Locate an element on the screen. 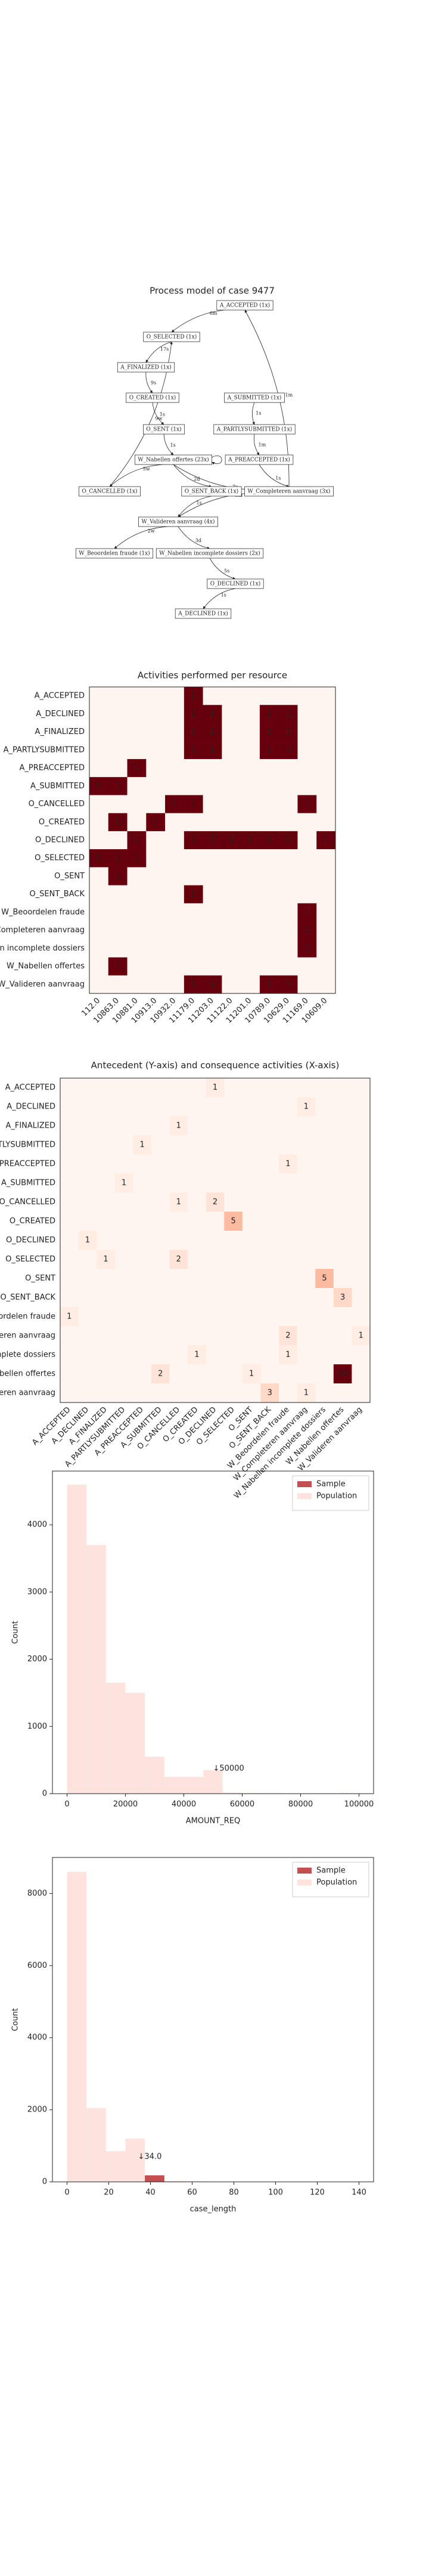  node-label: A_ACCEPTED (1x) is located at coordinates (244, 305).